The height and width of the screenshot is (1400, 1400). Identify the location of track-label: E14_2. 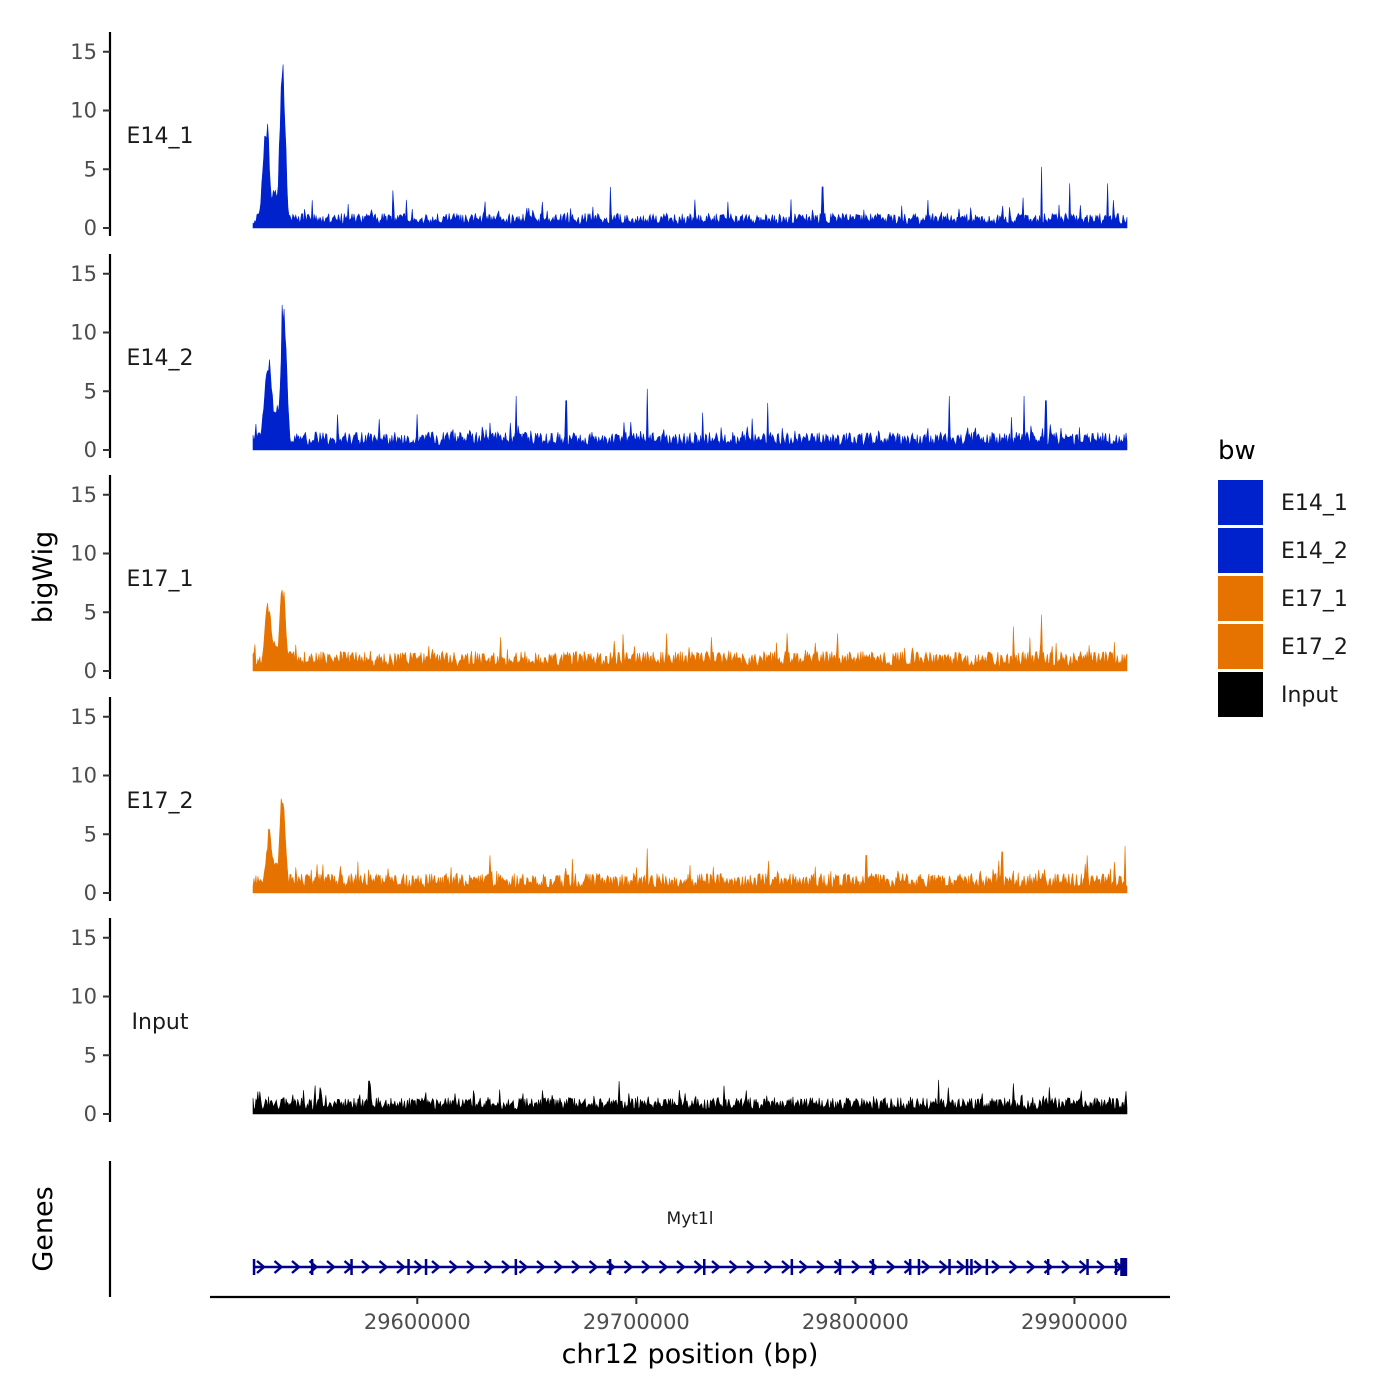
(160, 358).